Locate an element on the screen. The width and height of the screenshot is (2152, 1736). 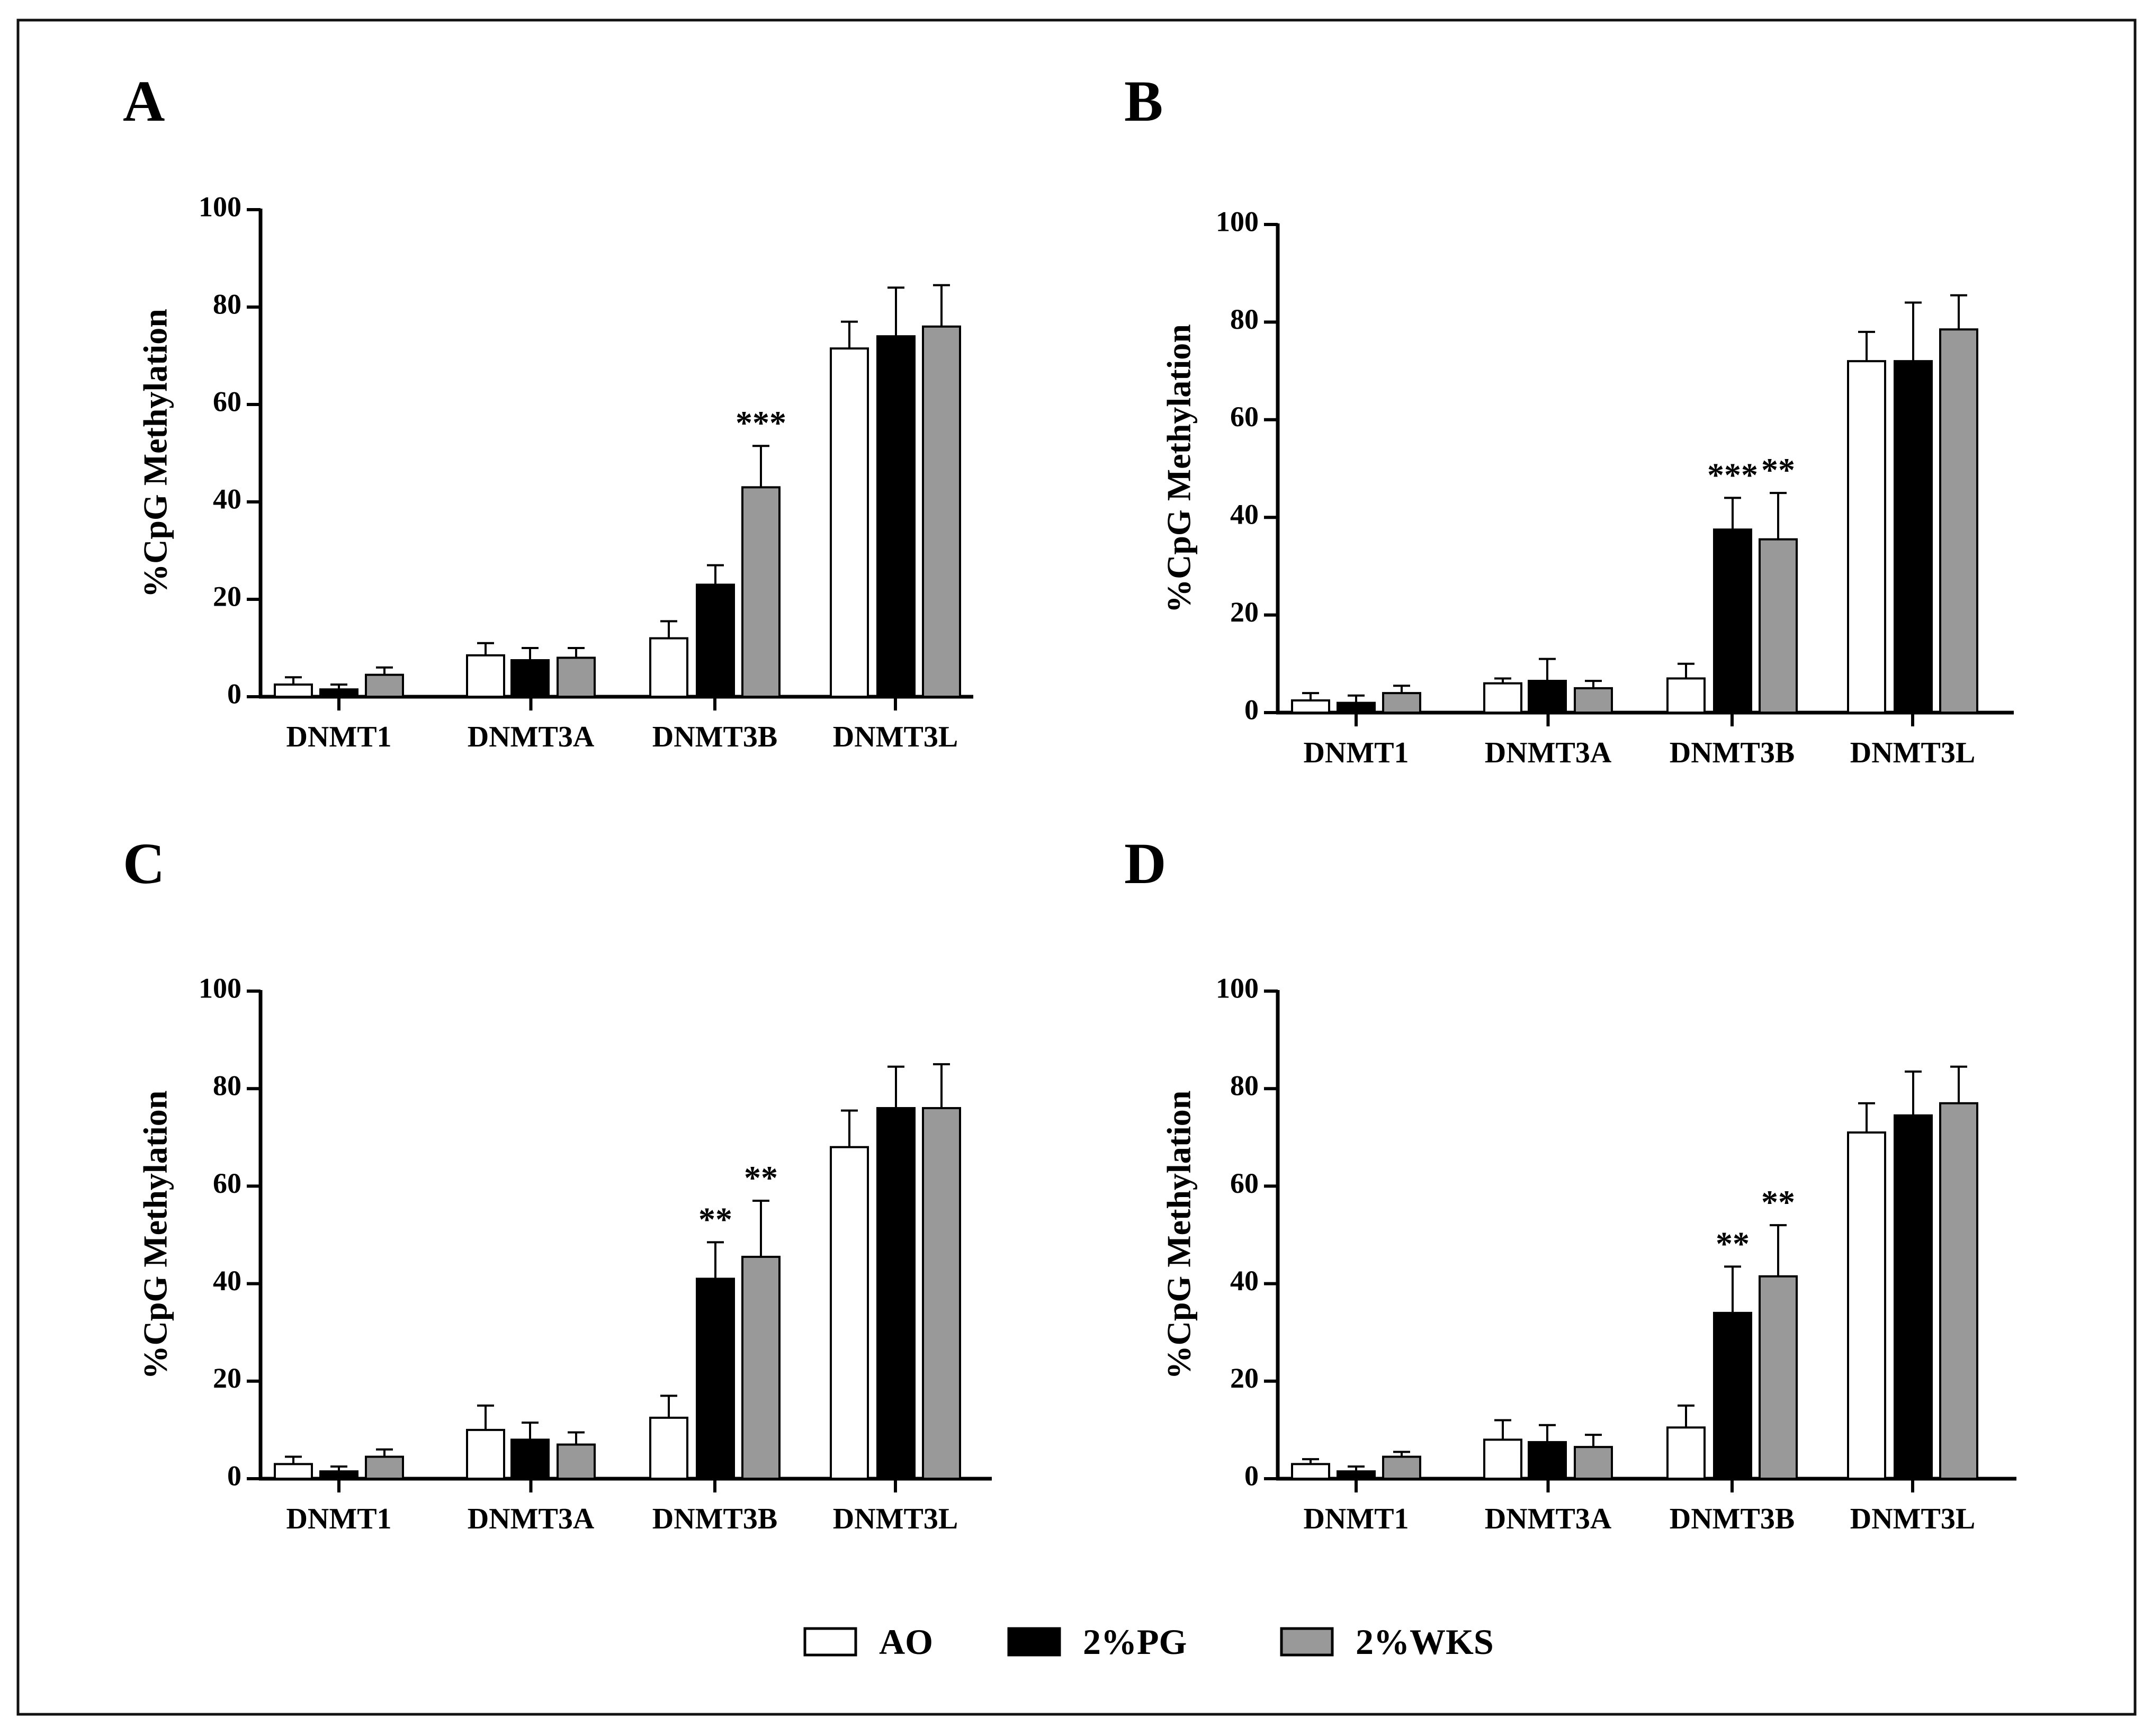
panel-letter: C is located at coordinates (144, 863).